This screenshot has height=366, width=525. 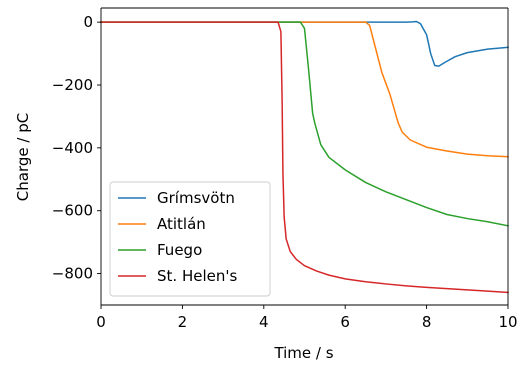 I want to click on x-axis-ticks: 0 2 4 6 8 10, so click(x=307, y=318).